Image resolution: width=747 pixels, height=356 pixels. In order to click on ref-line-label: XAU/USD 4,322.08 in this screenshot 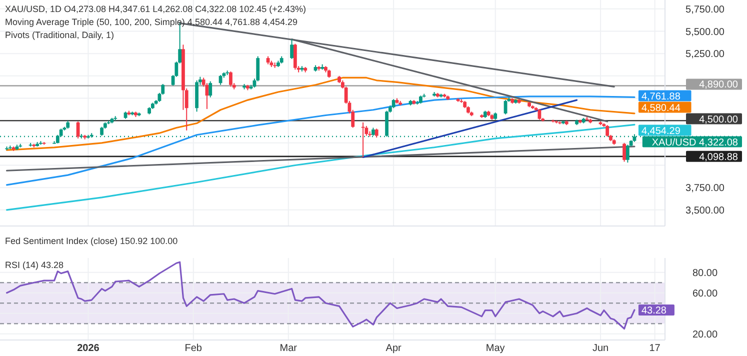, I will do `click(695, 142)`.